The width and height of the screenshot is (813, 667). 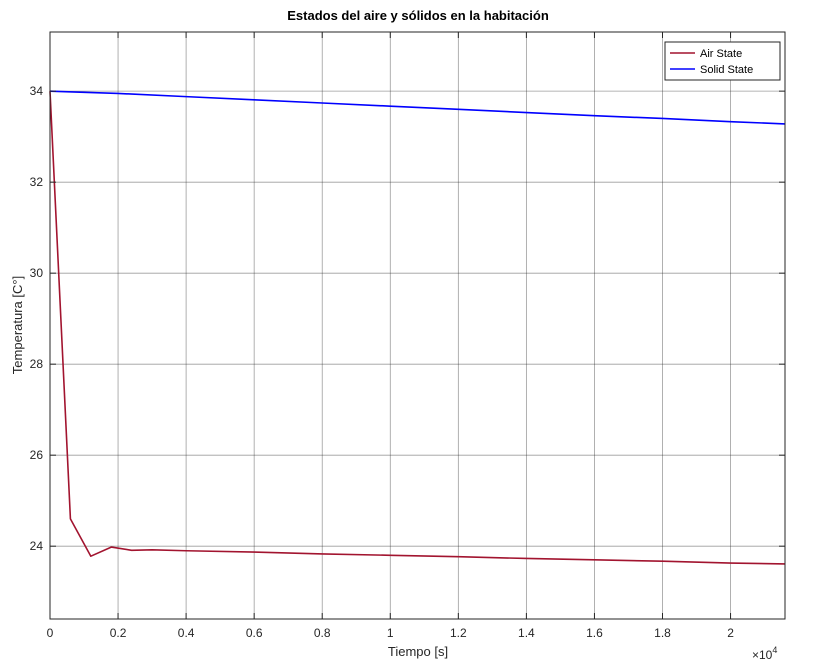 I want to click on x-tick-label: 2, so click(x=730, y=633).